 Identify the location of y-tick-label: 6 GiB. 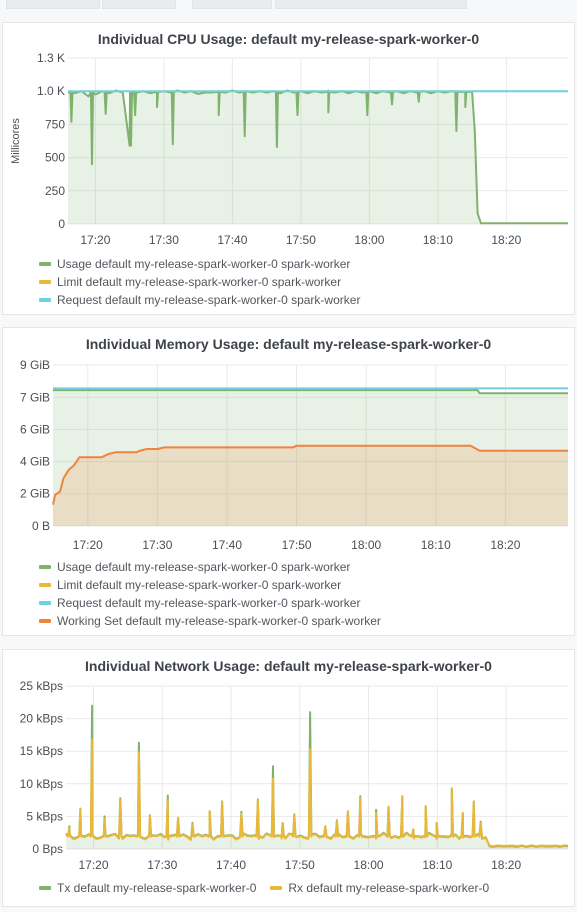
(35, 429).